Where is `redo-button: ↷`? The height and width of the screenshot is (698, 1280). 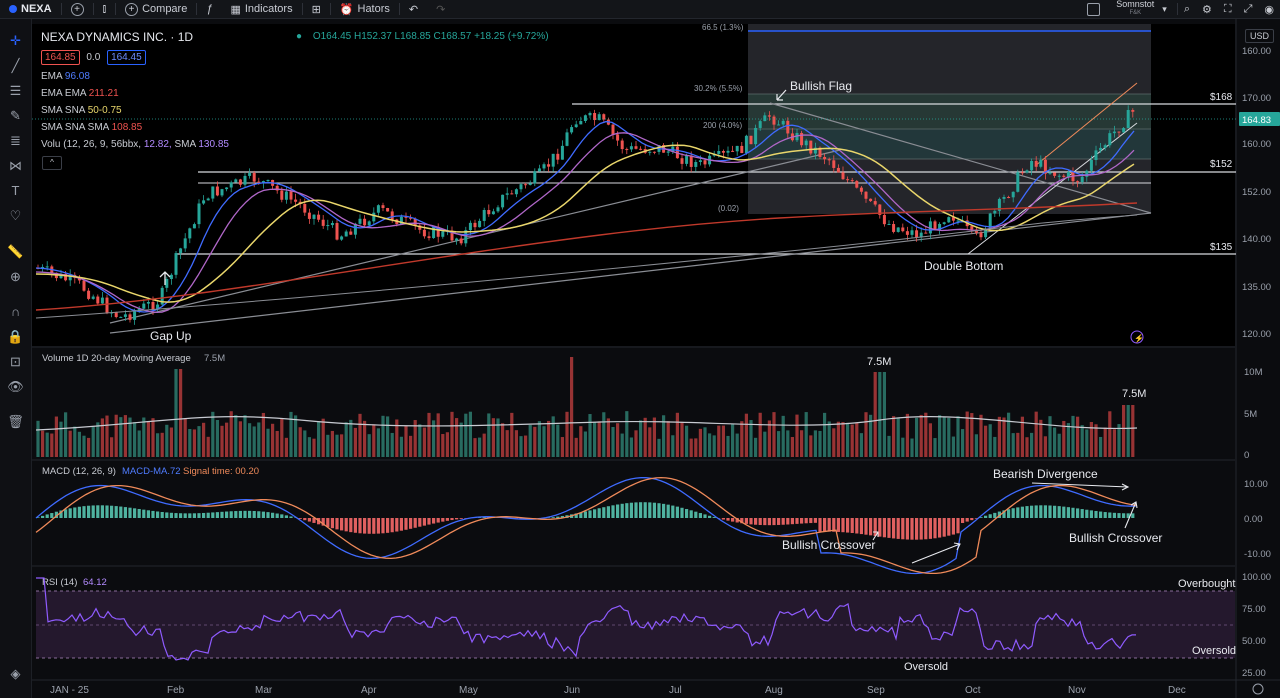
redo-button: ↷ is located at coordinates (440, 9).